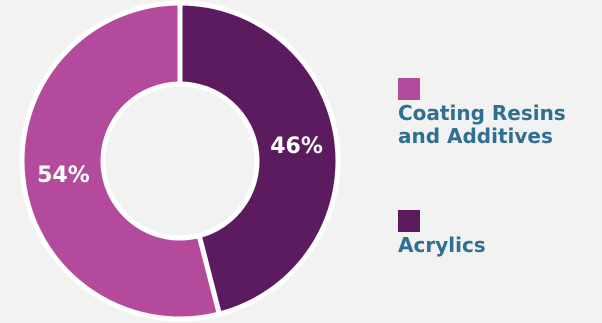 This screenshot has height=323, width=602. I want to click on legend-swatch-acrylics, so click(409, 221).